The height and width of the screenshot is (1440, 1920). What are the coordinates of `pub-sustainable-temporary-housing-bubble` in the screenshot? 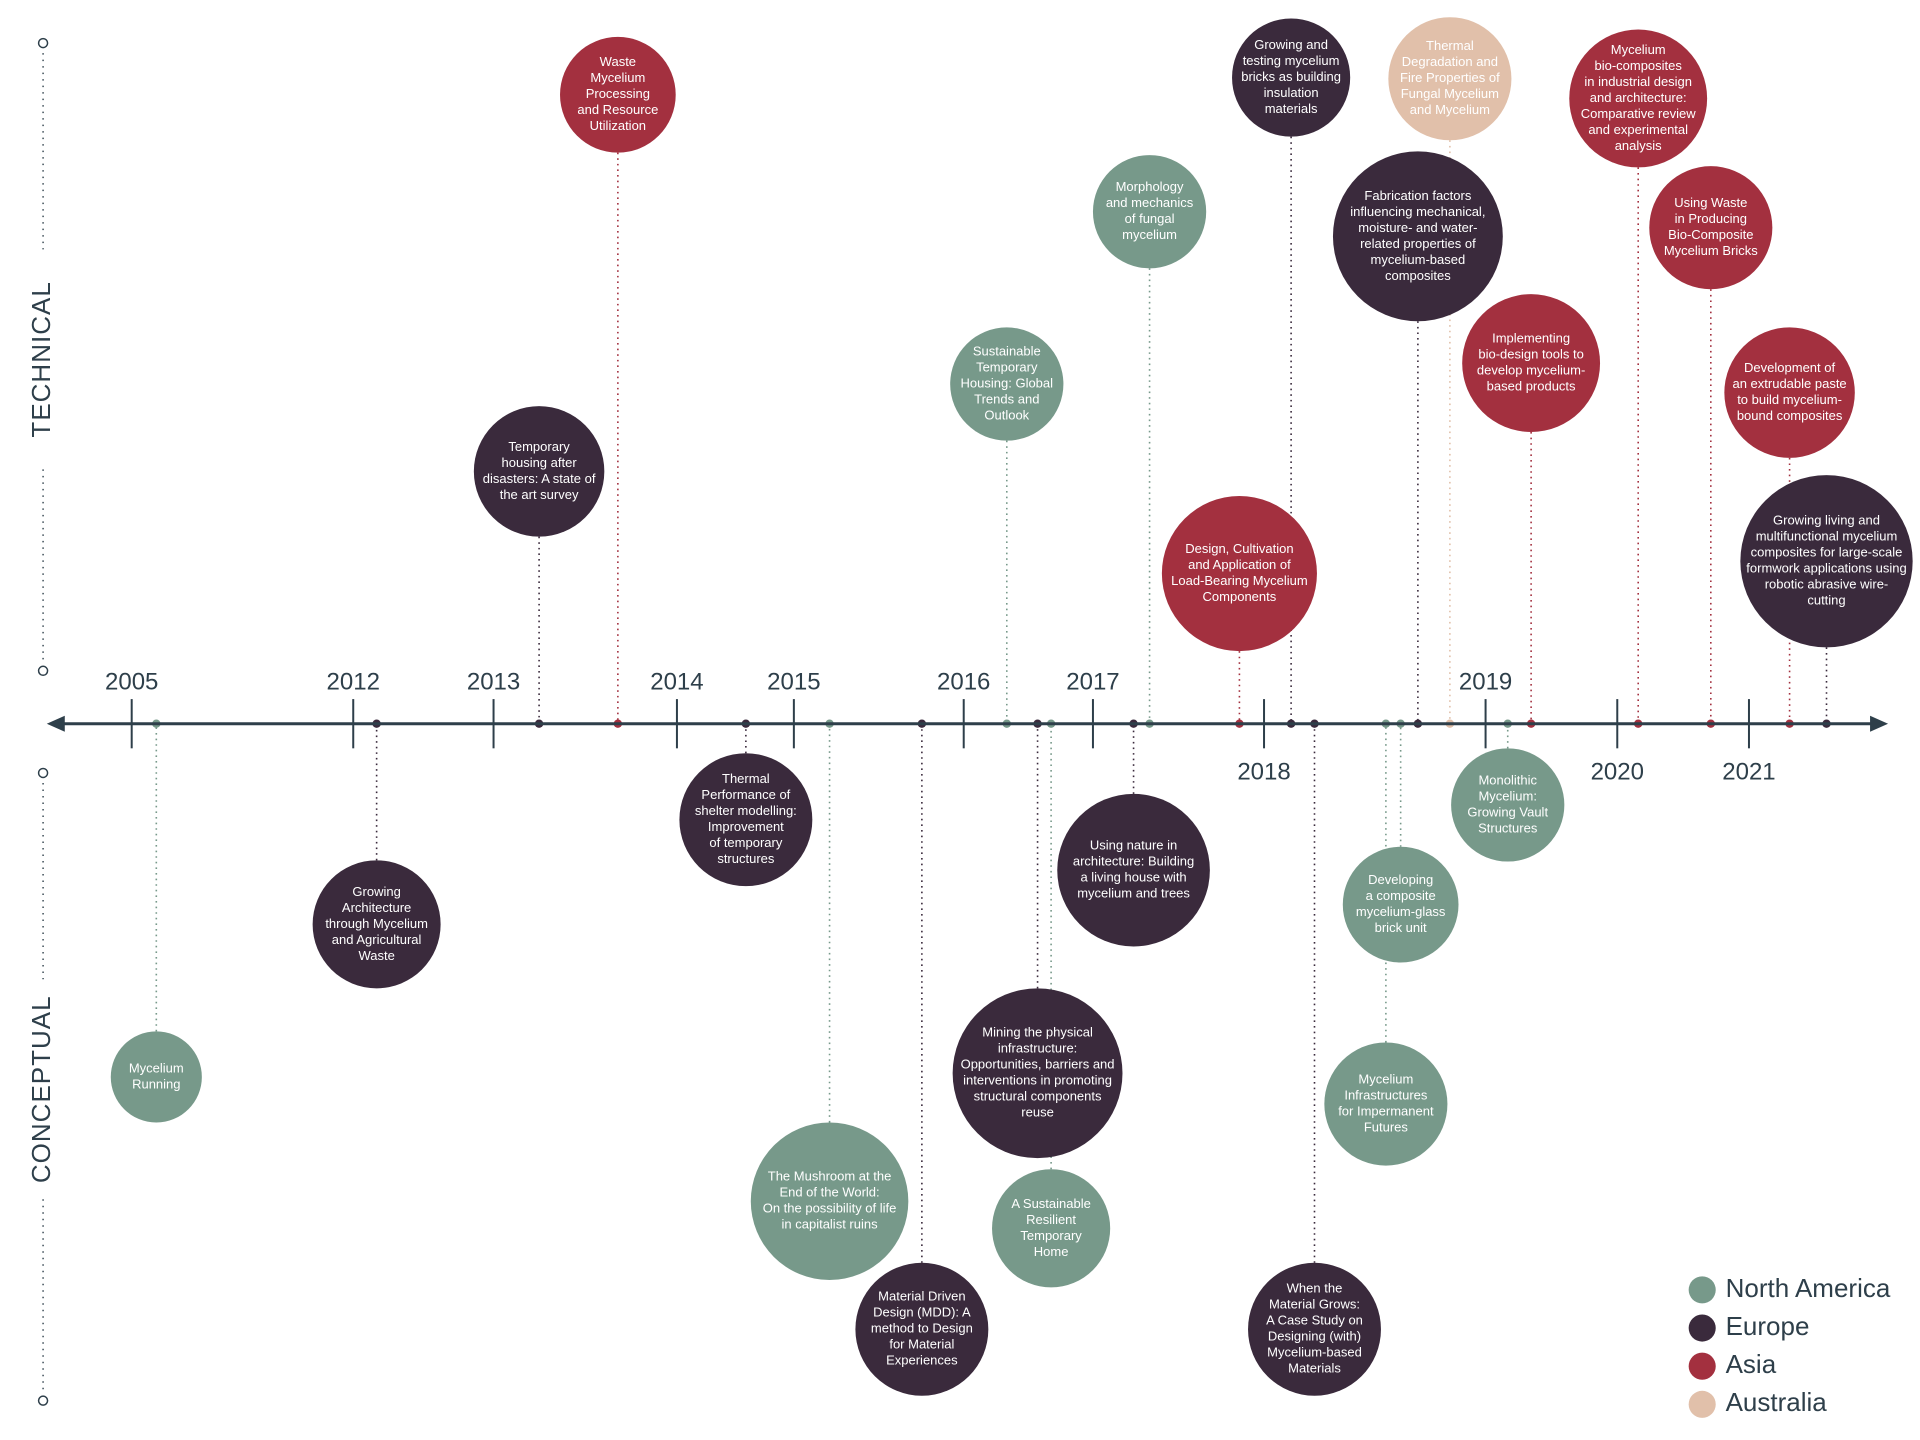 It's located at (1007, 384).